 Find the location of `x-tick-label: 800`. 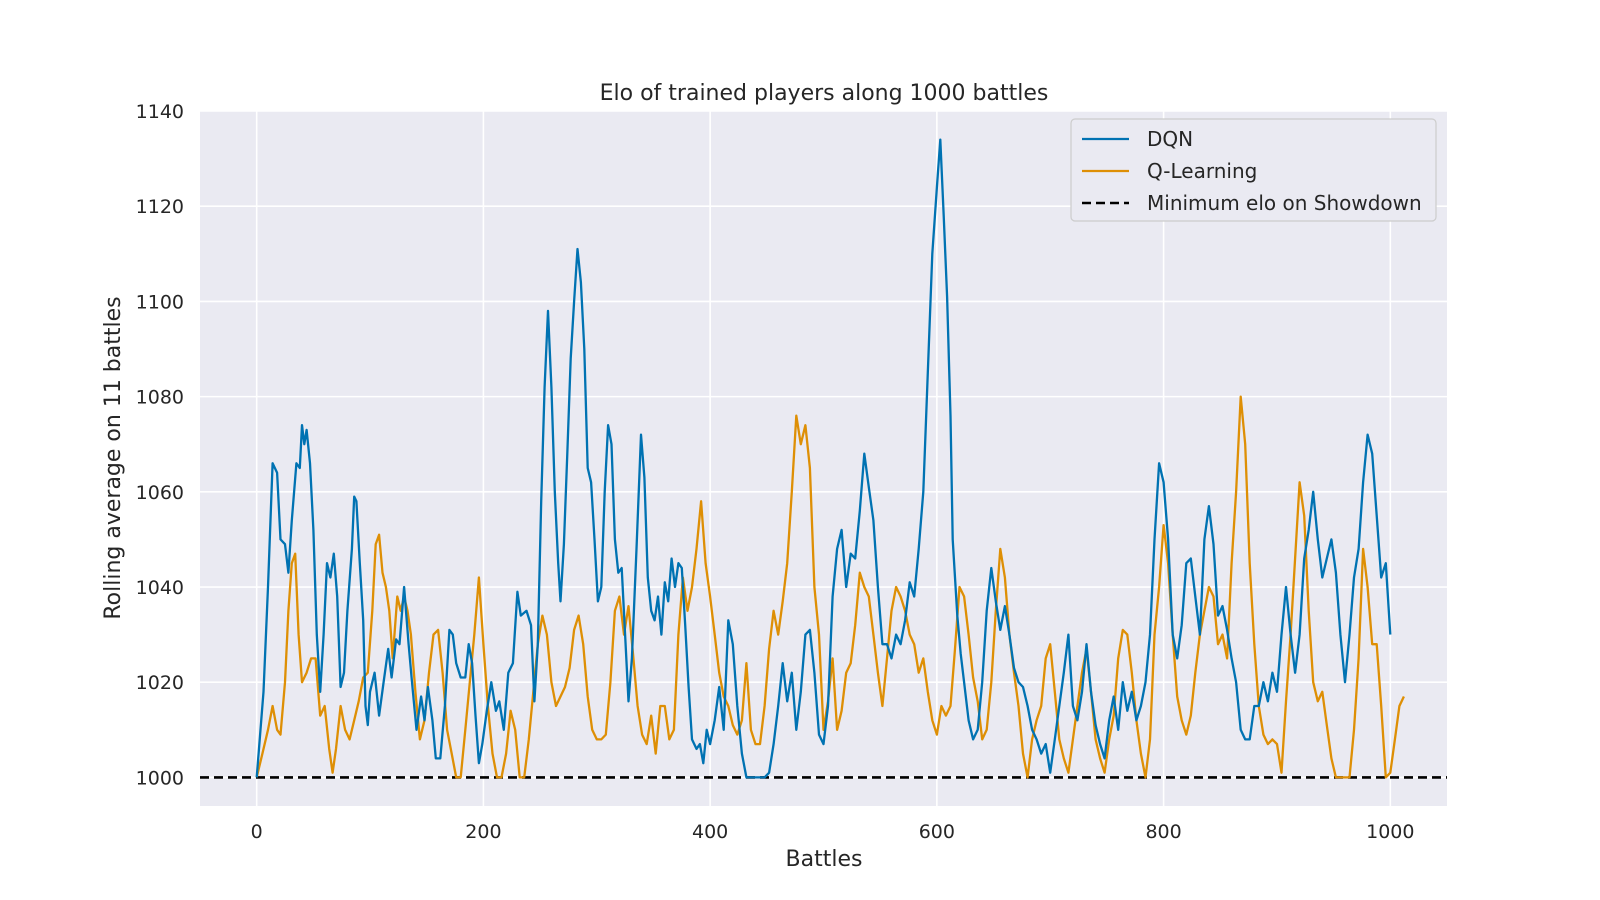

x-tick-label: 800 is located at coordinates (1163, 832).